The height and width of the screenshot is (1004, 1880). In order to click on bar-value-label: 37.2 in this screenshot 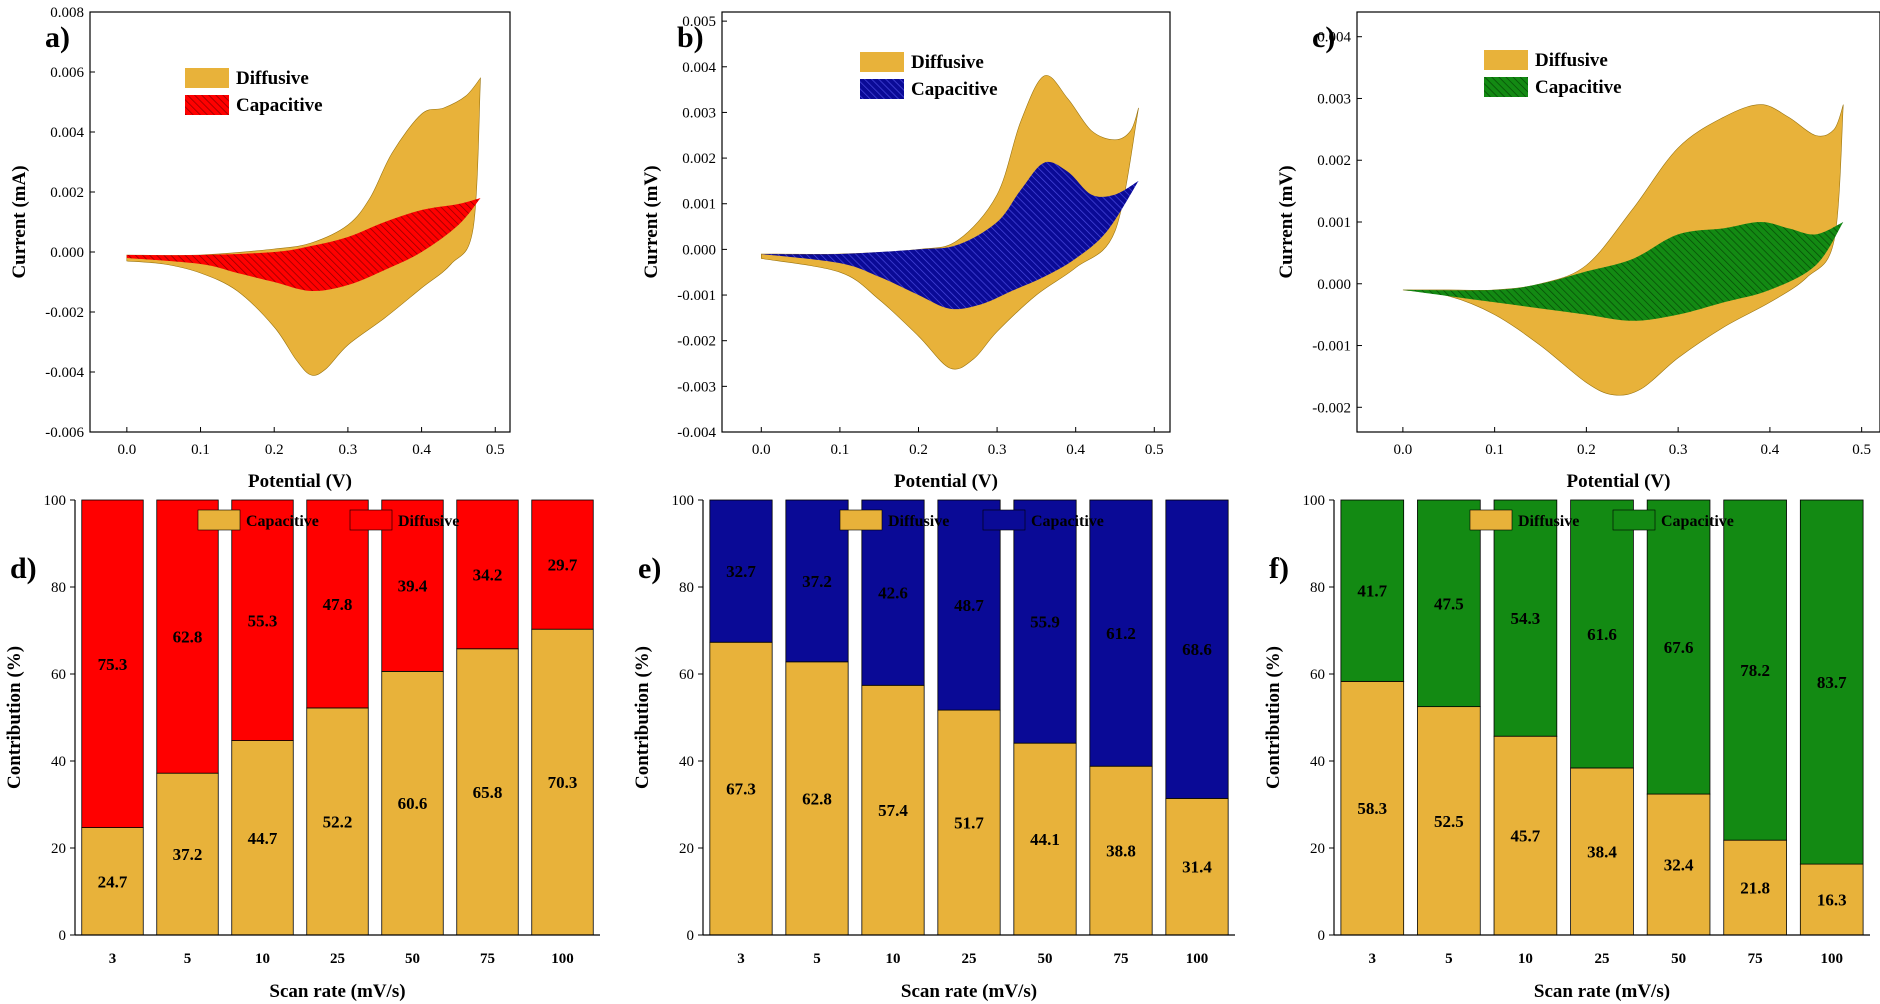, I will do `click(817, 581)`.